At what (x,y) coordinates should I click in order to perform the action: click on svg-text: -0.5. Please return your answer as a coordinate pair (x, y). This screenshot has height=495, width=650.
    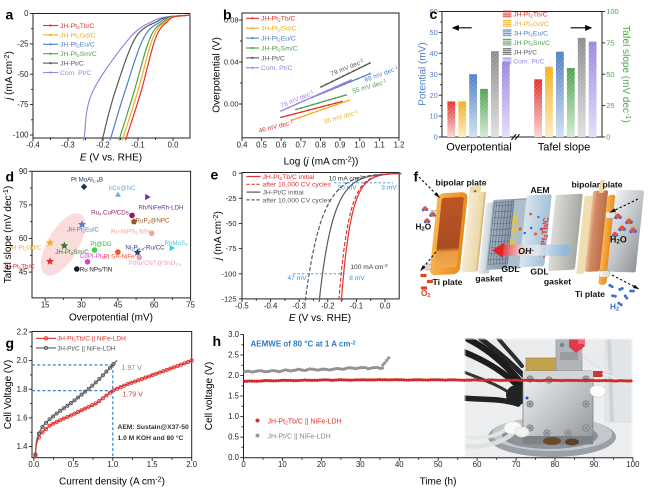
    Looking at the image, I should click on (242, 305).